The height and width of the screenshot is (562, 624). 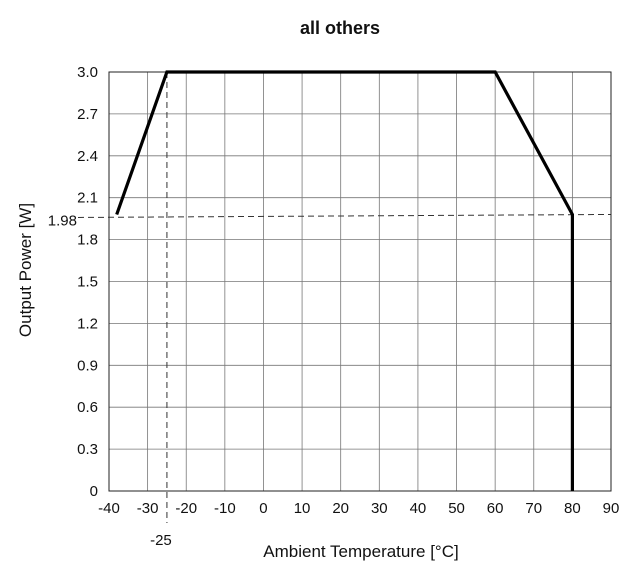 I want to click on y-tick-label: 1.5, so click(x=87, y=282).